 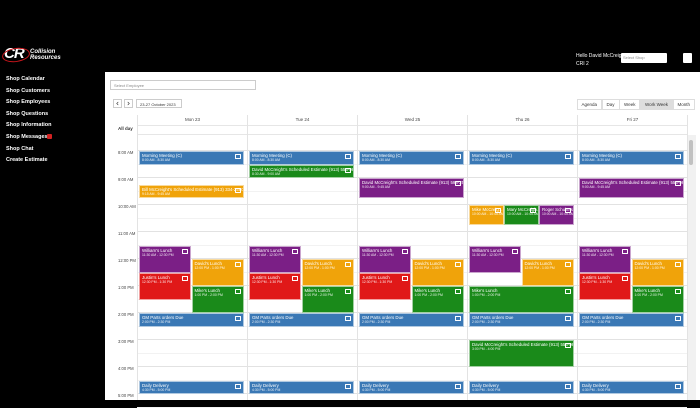 I want to click on menu-item: Shop Information, so click(x=29, y=125).